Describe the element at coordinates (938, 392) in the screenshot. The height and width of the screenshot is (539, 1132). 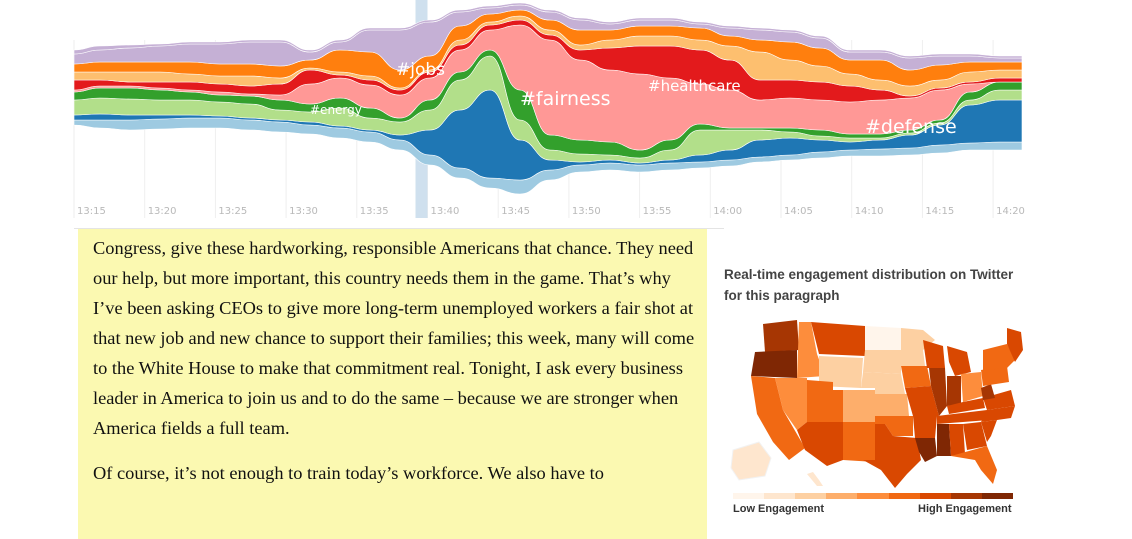
I see `state-illinois` at that location.